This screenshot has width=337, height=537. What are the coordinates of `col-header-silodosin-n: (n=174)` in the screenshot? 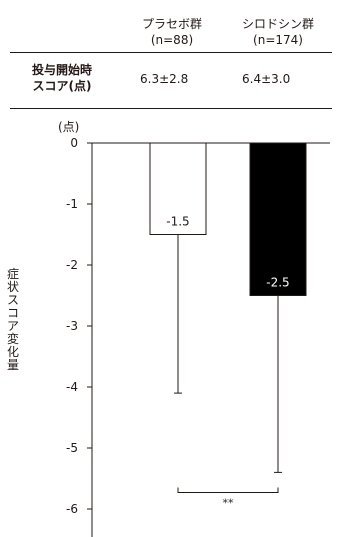 It's located at (278, 40).